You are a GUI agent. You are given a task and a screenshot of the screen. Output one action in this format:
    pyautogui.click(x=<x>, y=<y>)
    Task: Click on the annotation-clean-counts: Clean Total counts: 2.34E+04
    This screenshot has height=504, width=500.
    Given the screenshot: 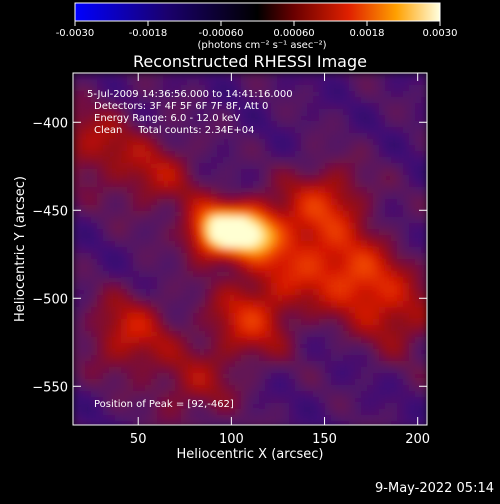 What is the action you would take?
    pyautogui.click(x=174, y=130)
    